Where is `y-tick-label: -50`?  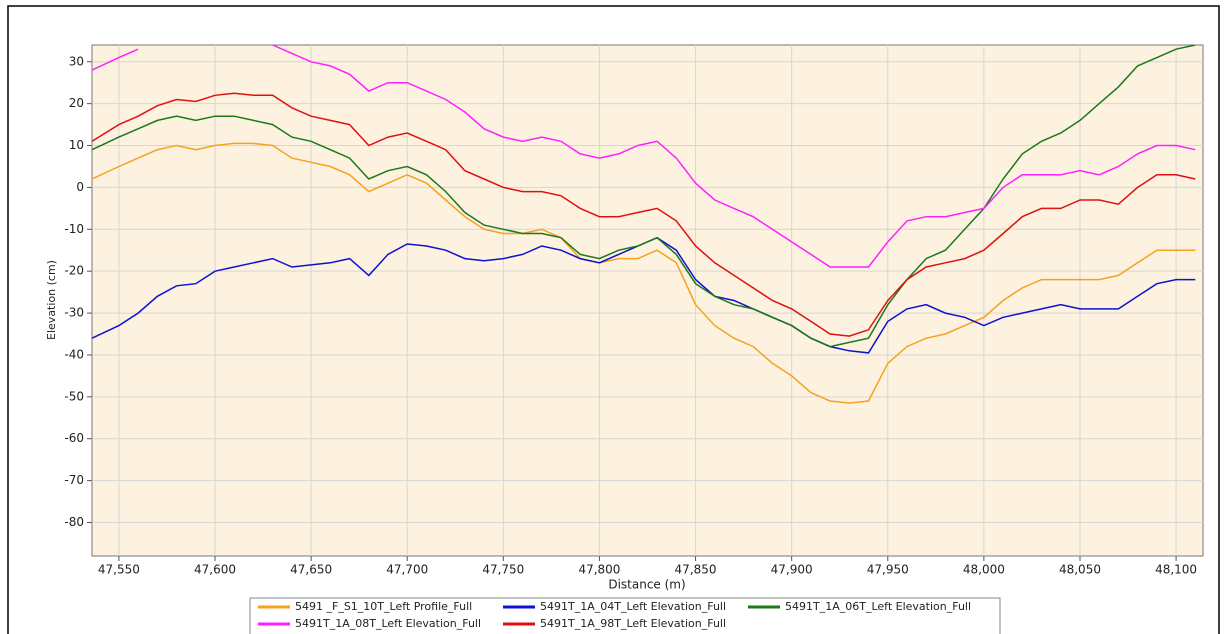
y-tick-label: -50 is located at coordinates (74, 396).